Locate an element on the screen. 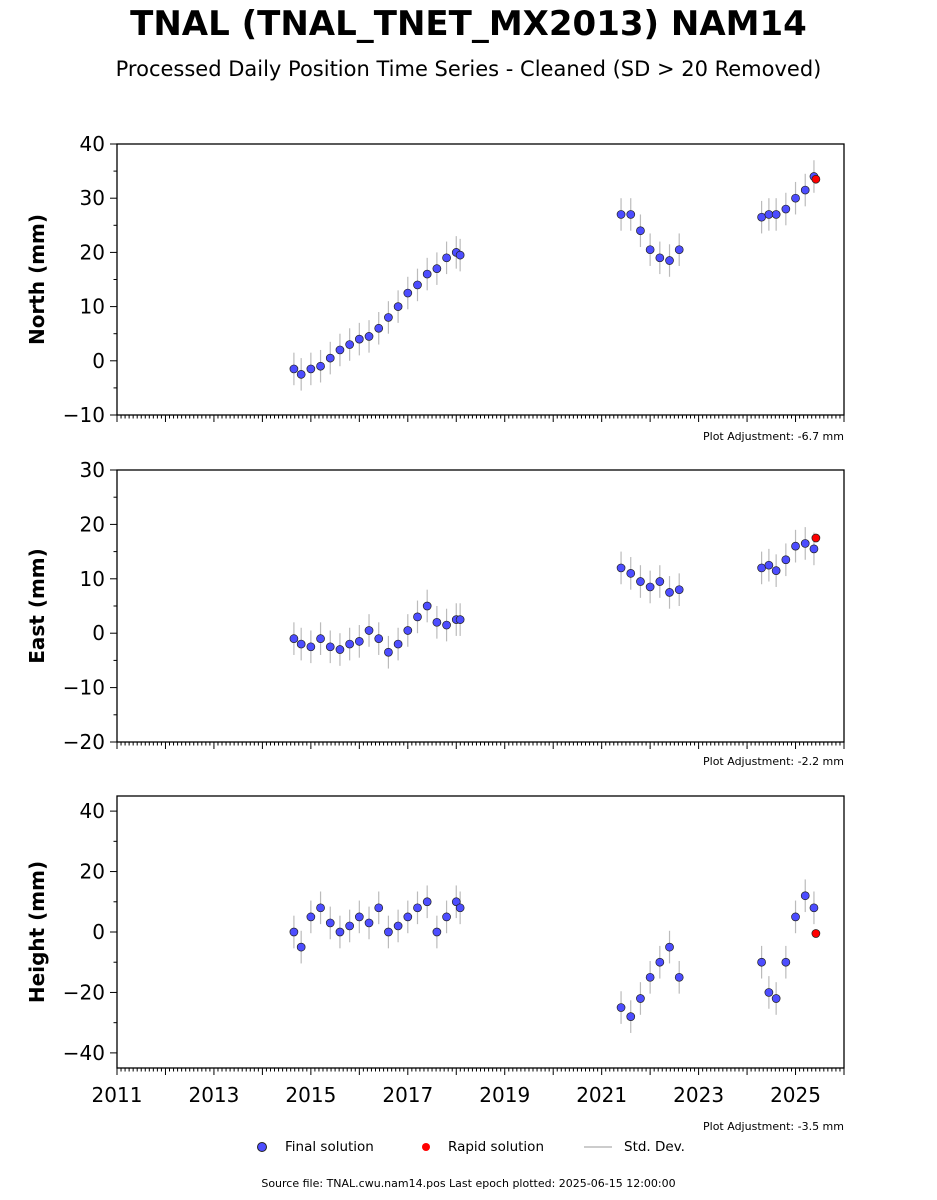 Image resolution: width=937 pixels, height=1200 pixels. legend-std-label: Std. Dev. is located at coordinates (654, 1147).